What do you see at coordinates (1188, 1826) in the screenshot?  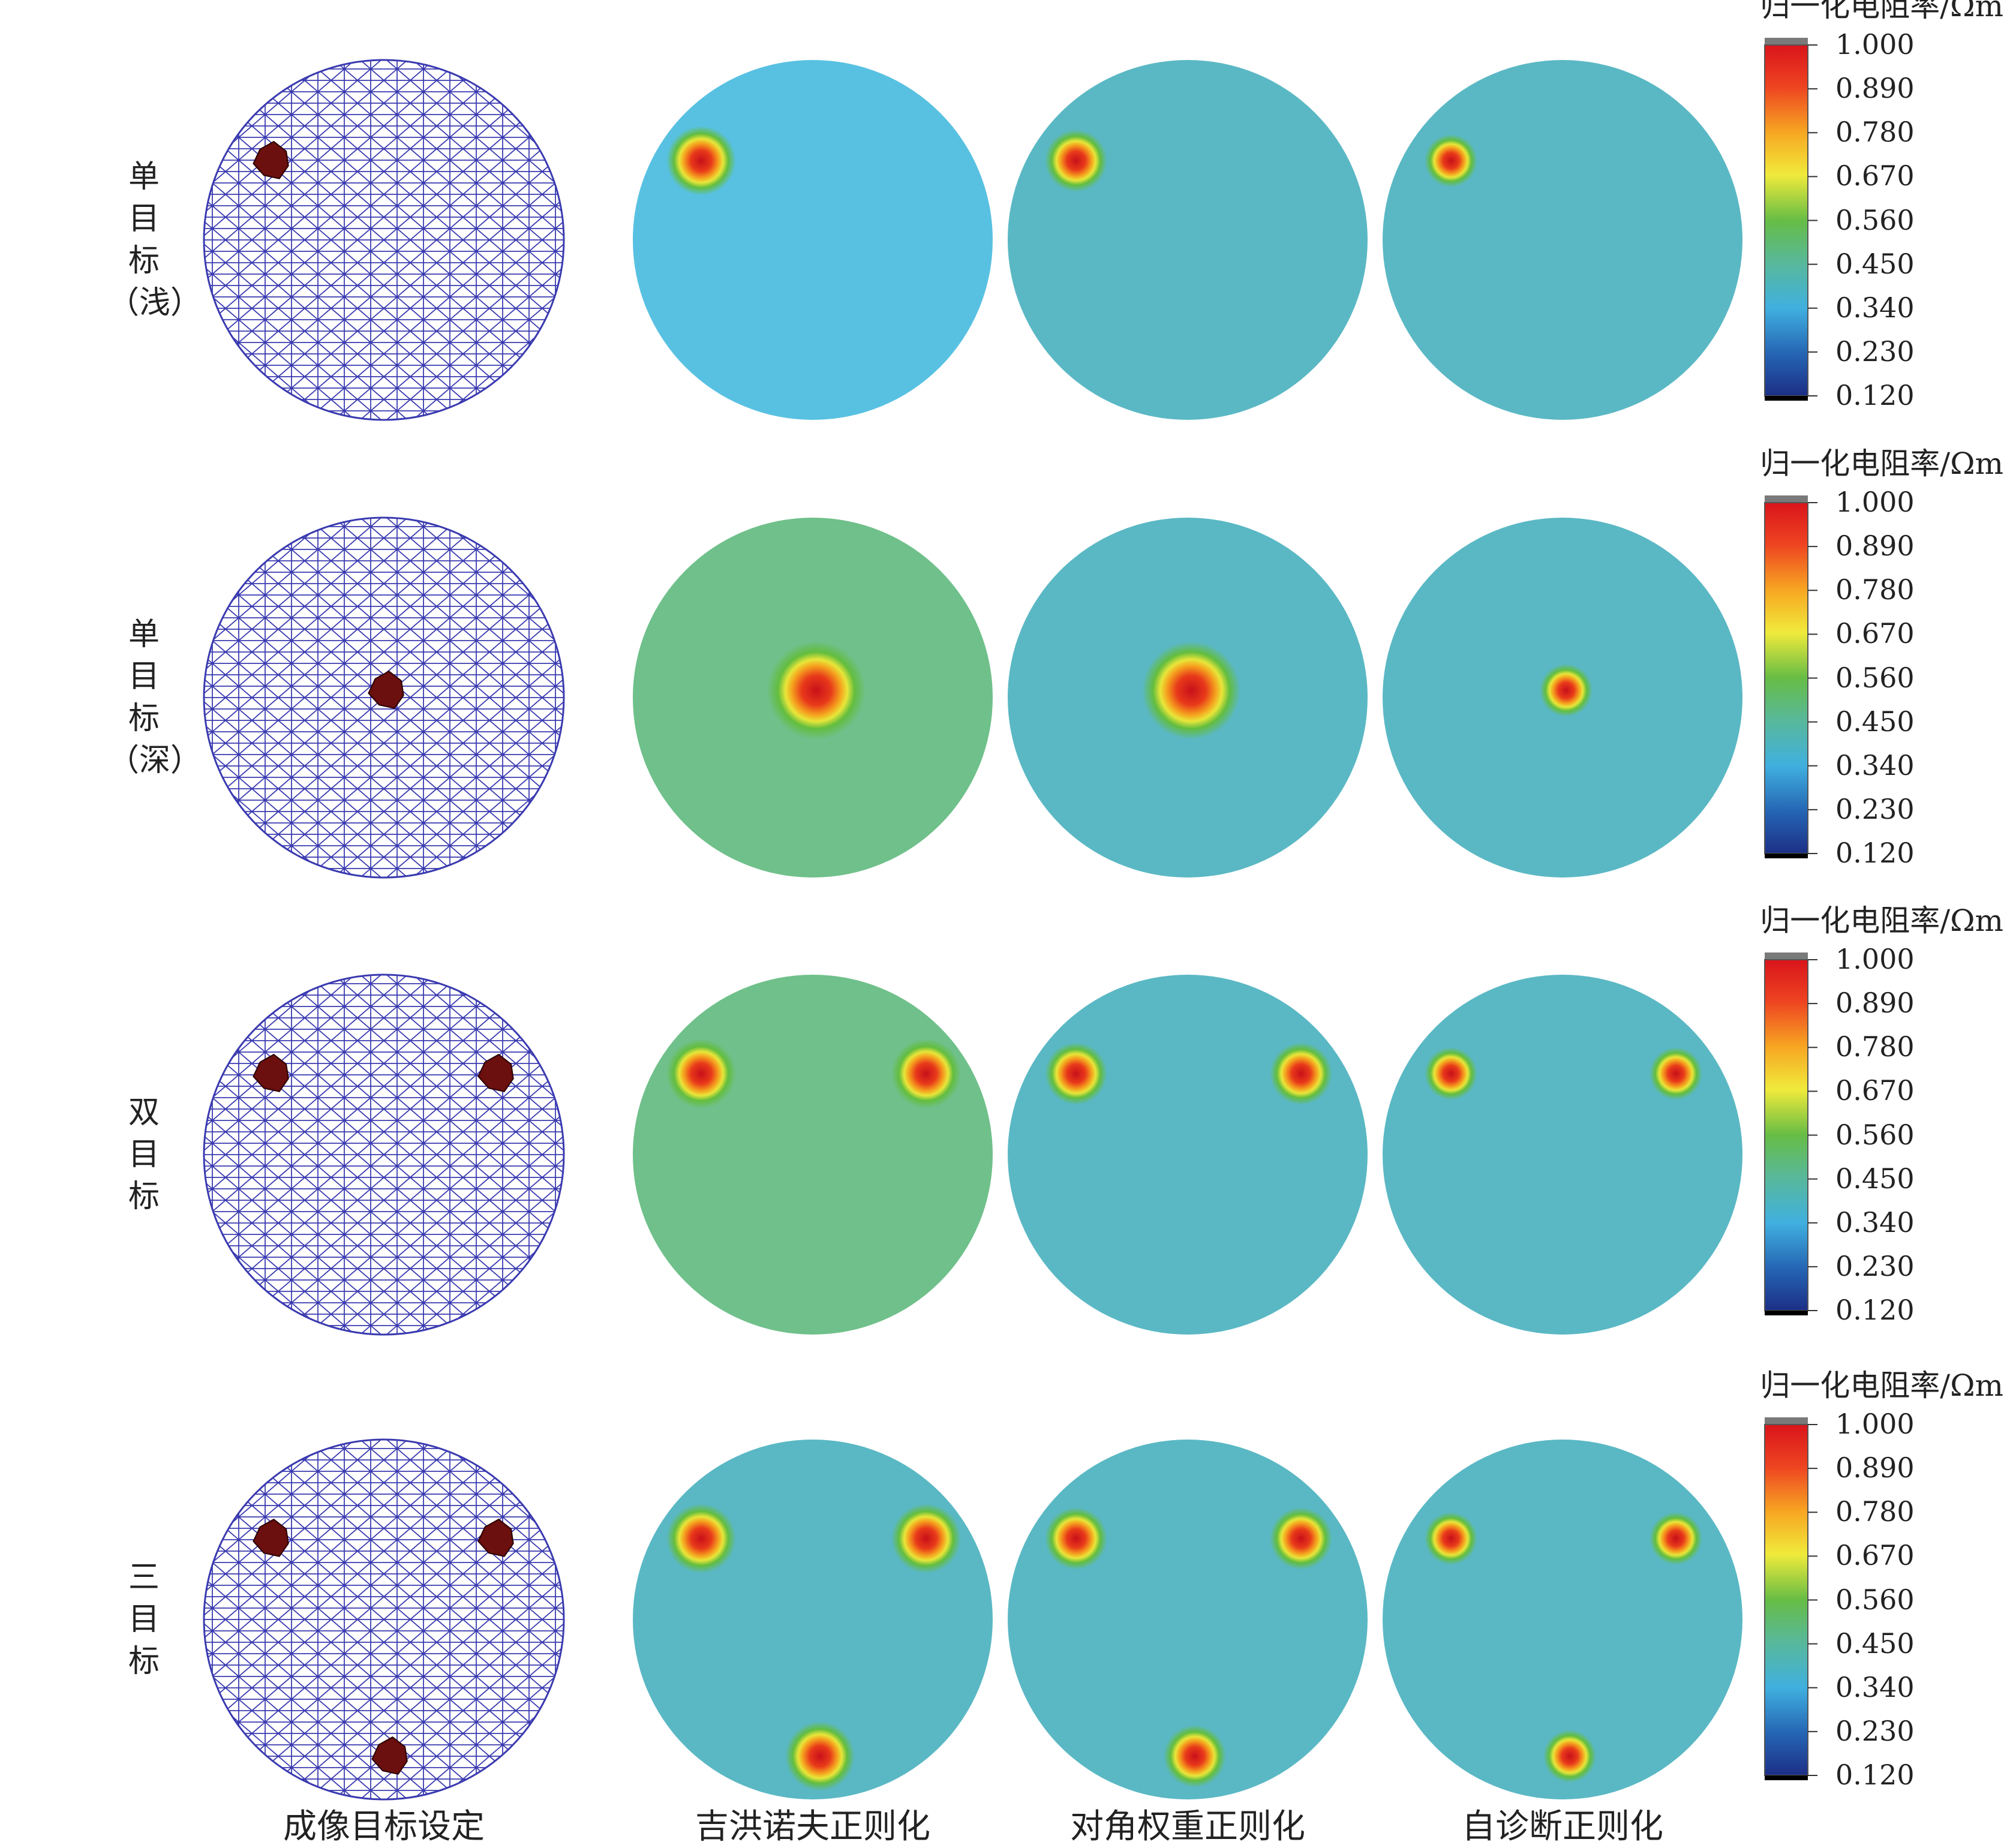 I see `column-label: 对角权重正则化` at bounding box center [1188, 1826].